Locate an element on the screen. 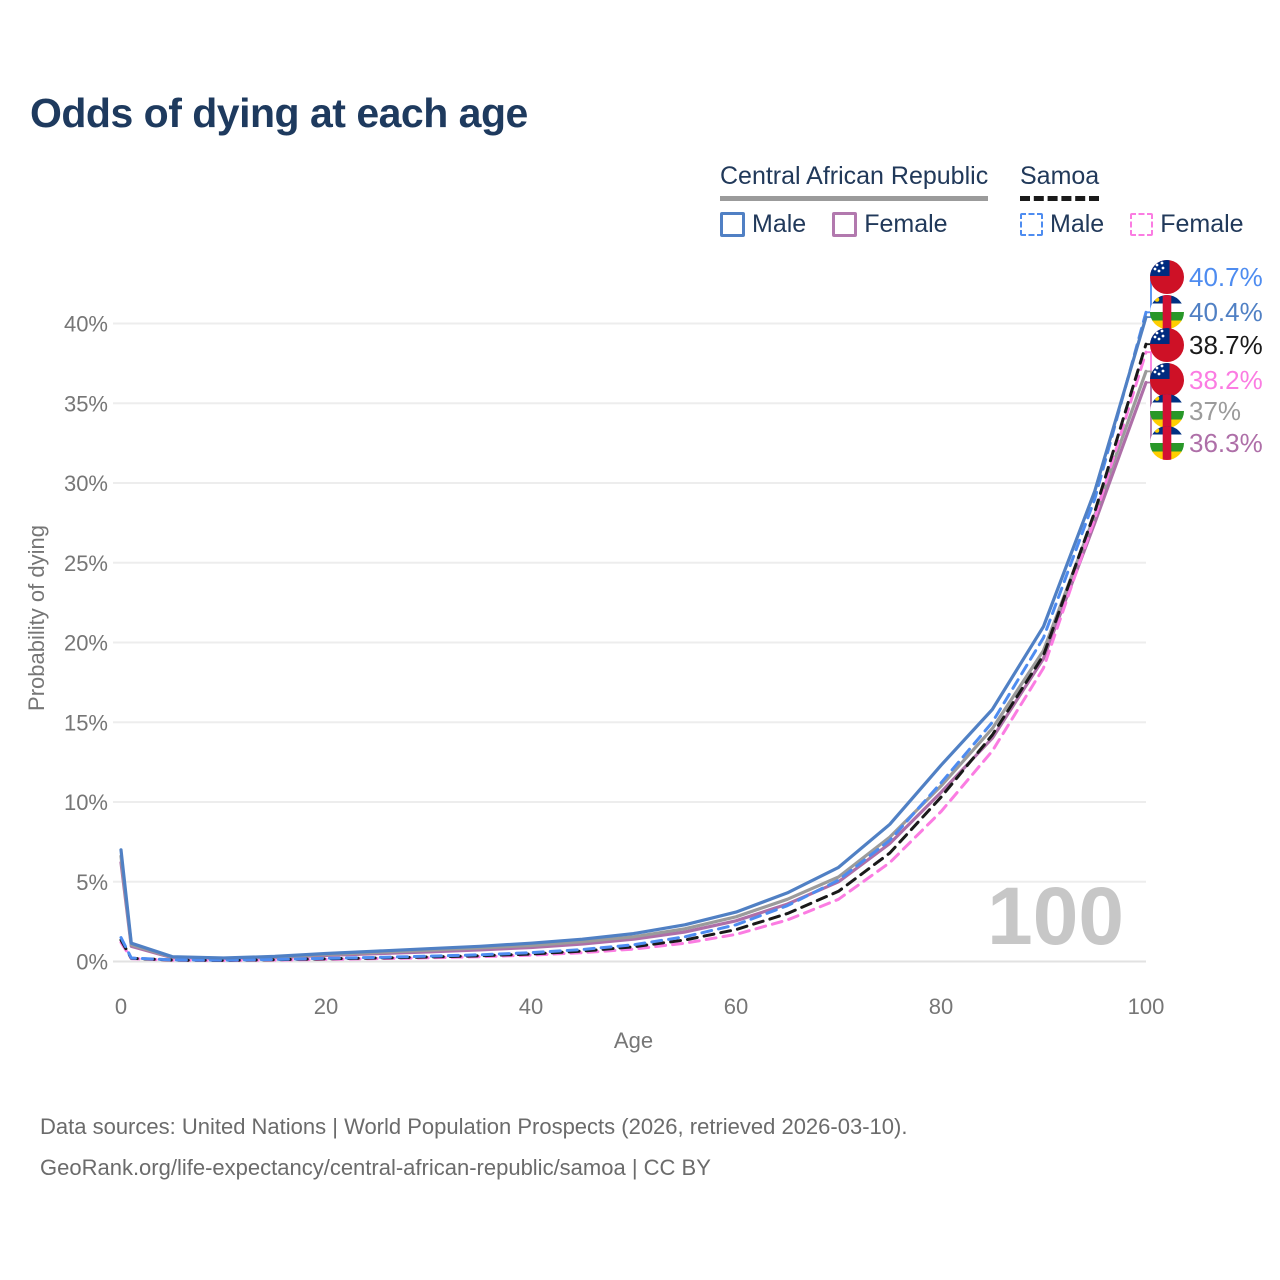 Image resolution: width=1280 pixels, height=1280 pixels. watermark-layer: 100 is located at coordinates (1055, 916).